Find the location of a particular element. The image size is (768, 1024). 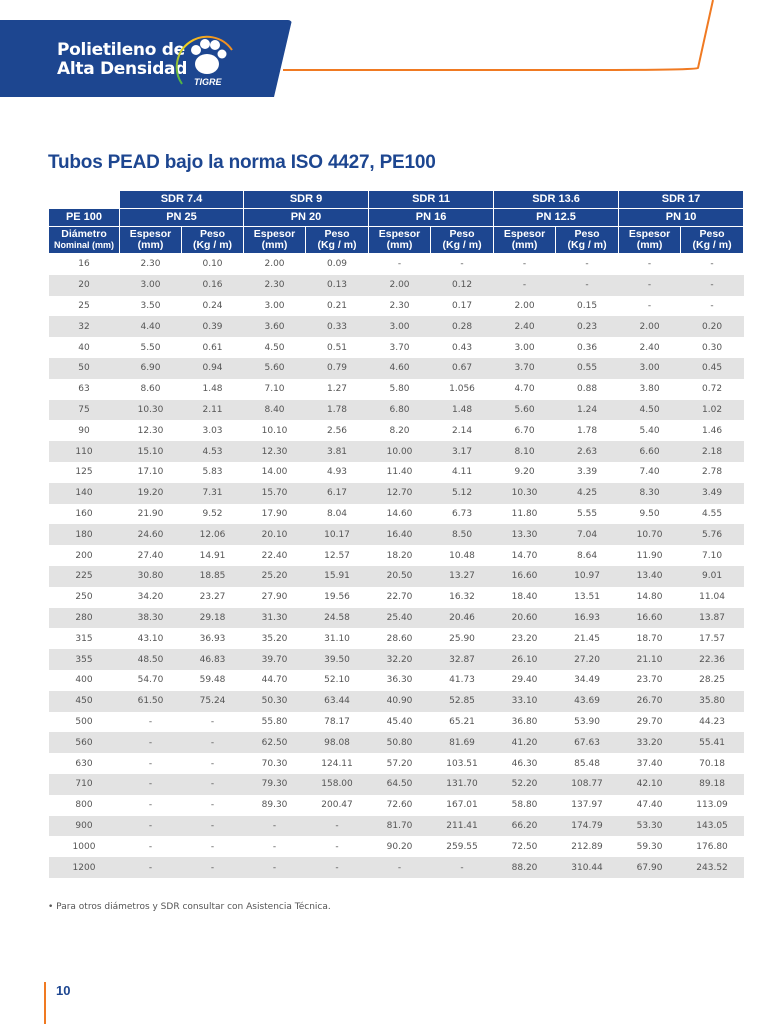

weight-cell: 53.90 is located at coordinates (587, 721).